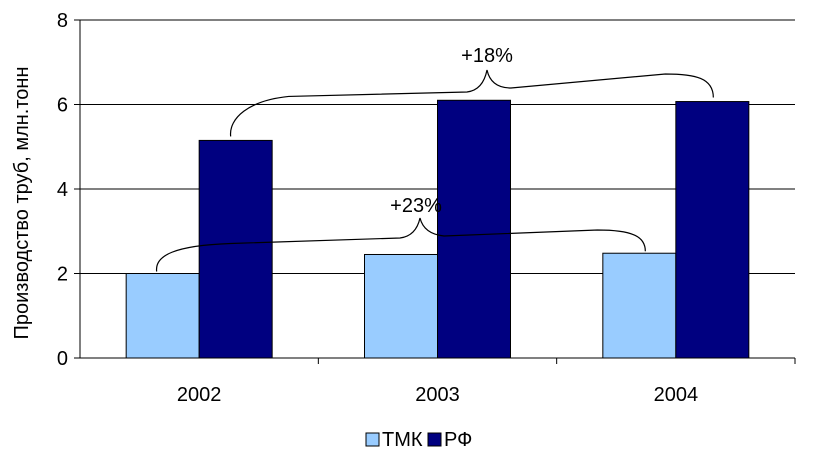  What do you see at coordinates (62, 106) in the screenshot?
I see `y-tick-label: 6` at bounding box center [62, 106].